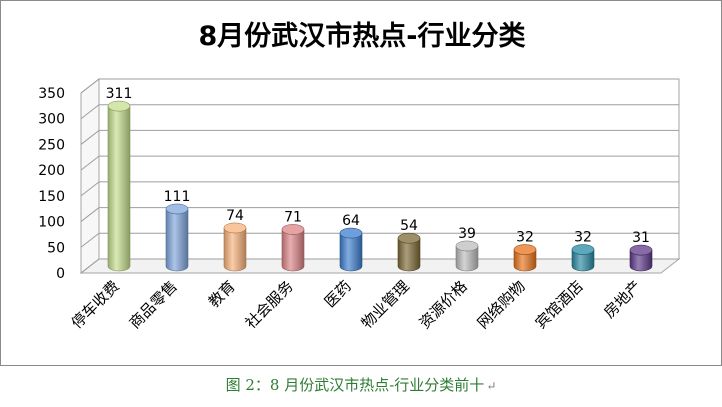 The image size is (722, 407). Describe the element at coordinates (501, 304) in the screenshot. I see `x-tick-label: 网络购物` at that location.